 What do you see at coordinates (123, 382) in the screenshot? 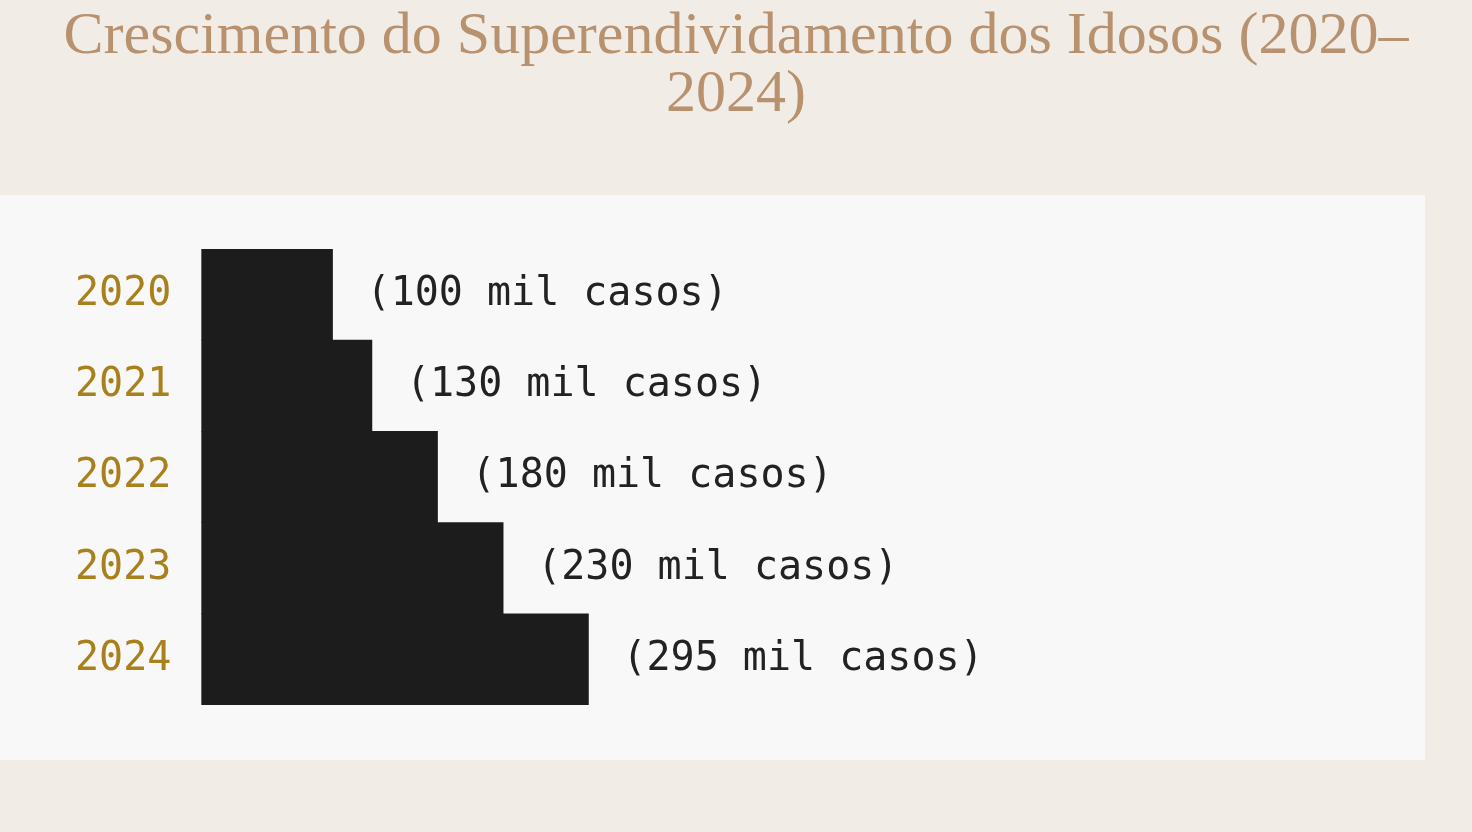
I see `y-tick-label: 2021` at bounding box center [123, 382].